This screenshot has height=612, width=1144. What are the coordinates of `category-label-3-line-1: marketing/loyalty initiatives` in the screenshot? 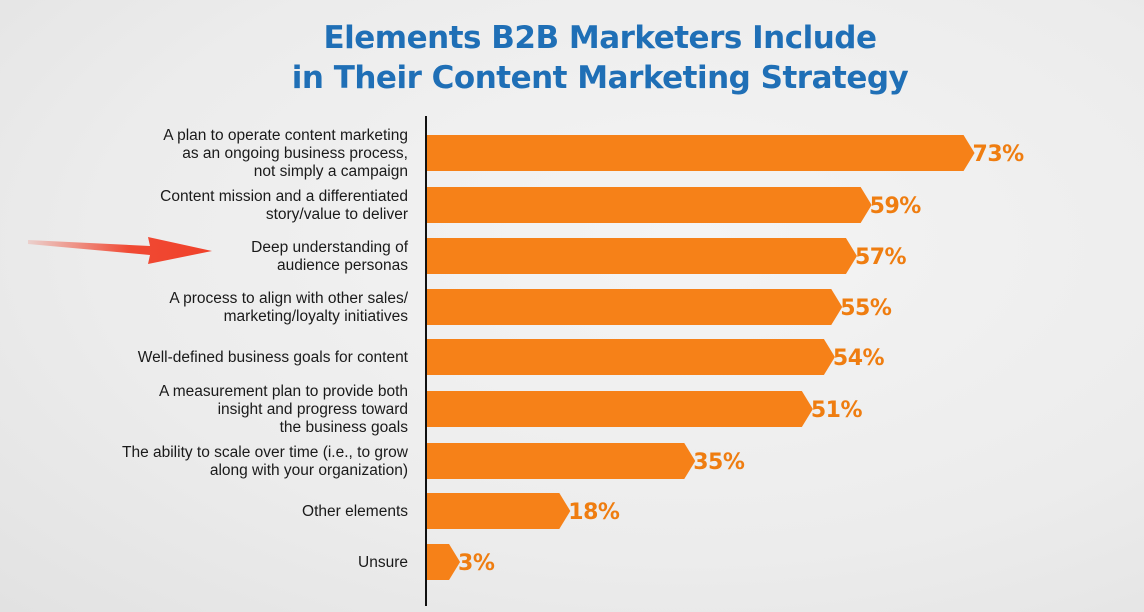 It's located at (316, 316).